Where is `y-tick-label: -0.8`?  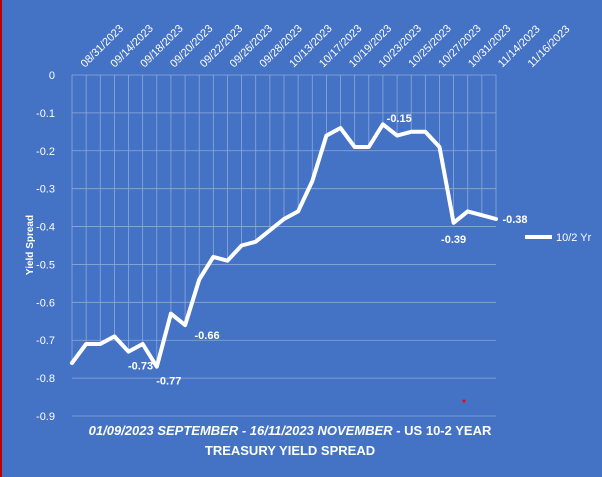 y-tick-label: -0.8 is located at coordinates (45, 379).